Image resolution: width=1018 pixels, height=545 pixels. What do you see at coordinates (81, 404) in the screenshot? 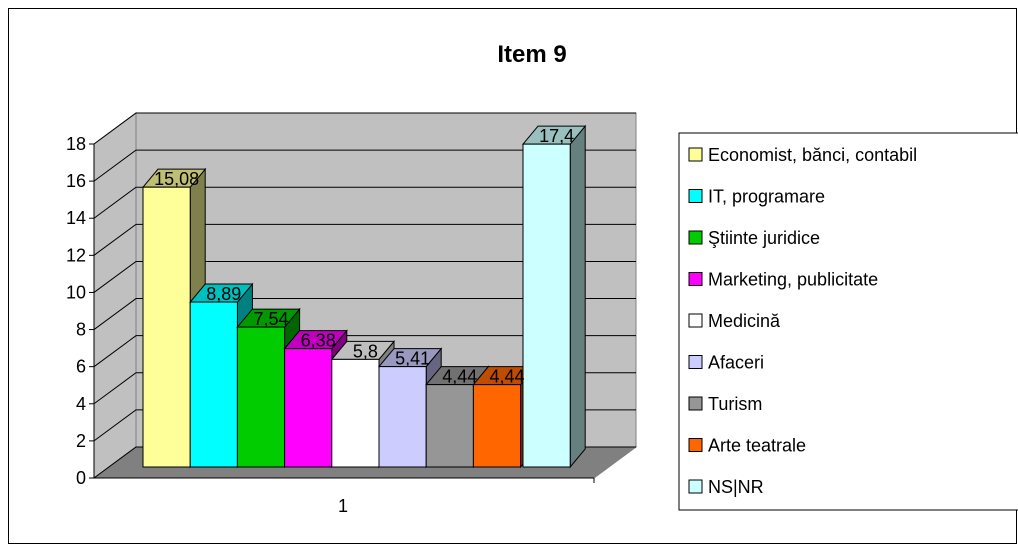
I see `y-tick-label: 4` at bounding box center [81, 404].